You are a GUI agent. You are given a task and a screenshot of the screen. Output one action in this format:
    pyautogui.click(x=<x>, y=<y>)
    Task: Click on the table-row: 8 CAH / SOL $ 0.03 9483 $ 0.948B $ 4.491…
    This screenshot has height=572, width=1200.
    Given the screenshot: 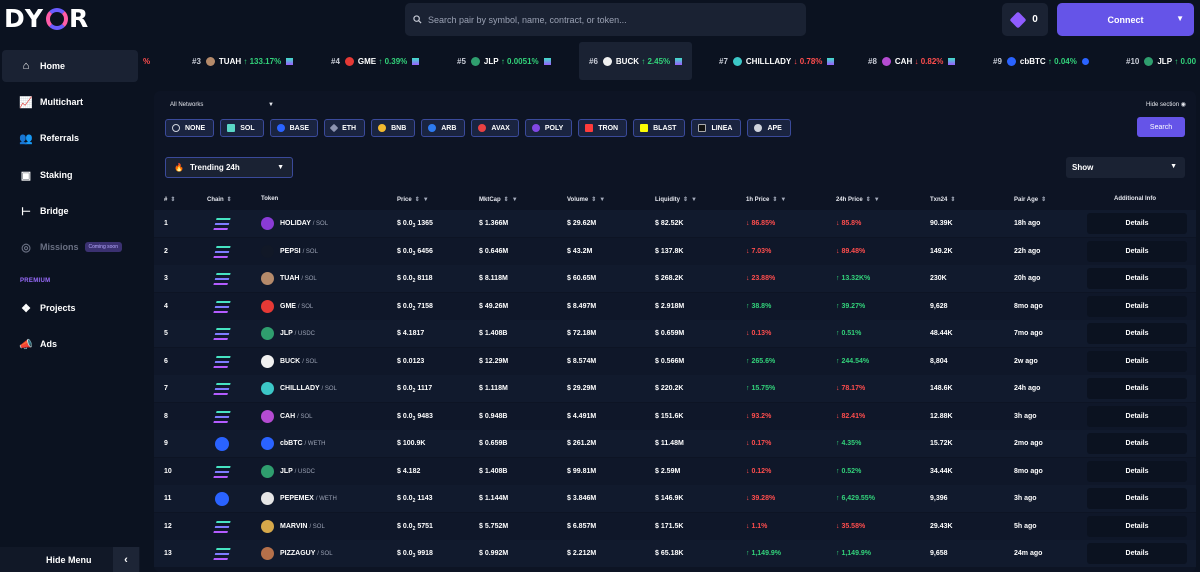 What is the action you would take?
    pyautogui.click(x=675, y=416)
    